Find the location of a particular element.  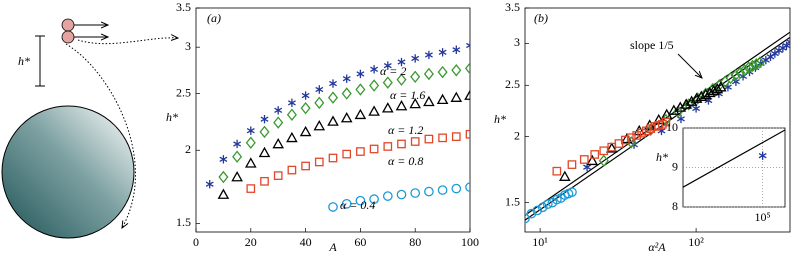

x-tick-label: 10⁵ is located at coordinates (763, 217).